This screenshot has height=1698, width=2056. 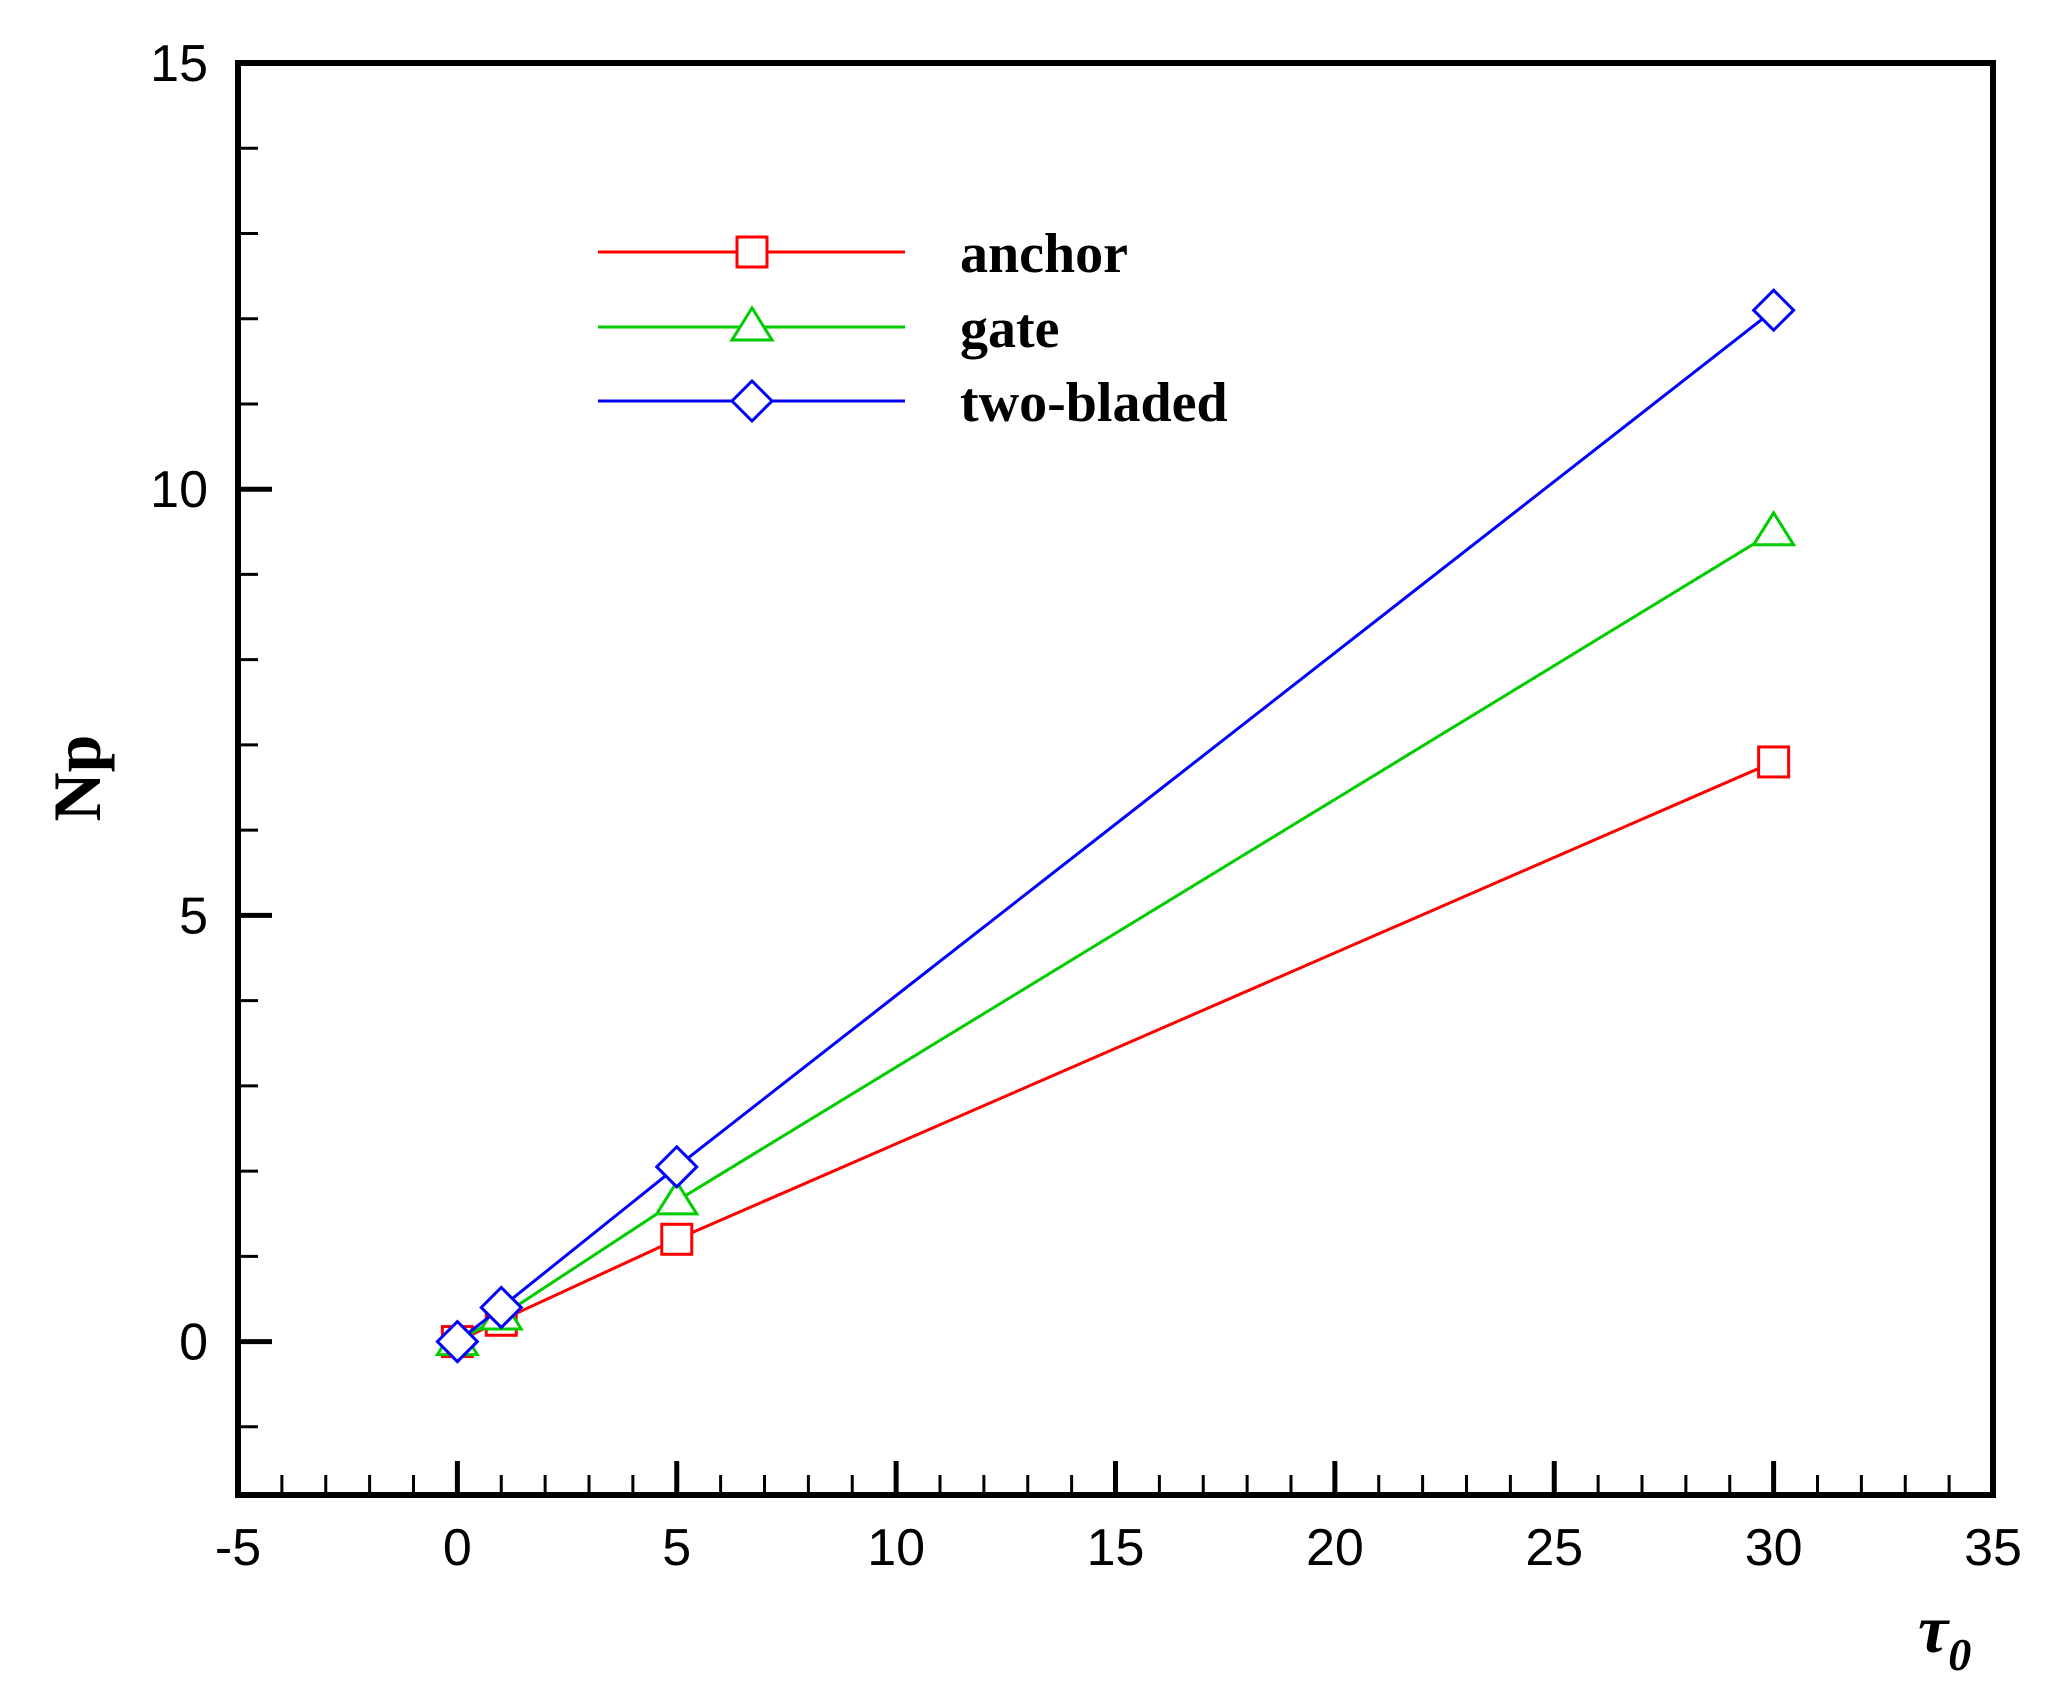 I want to click on legend: anchor gate two-bladed, so click(x=913, y=328).